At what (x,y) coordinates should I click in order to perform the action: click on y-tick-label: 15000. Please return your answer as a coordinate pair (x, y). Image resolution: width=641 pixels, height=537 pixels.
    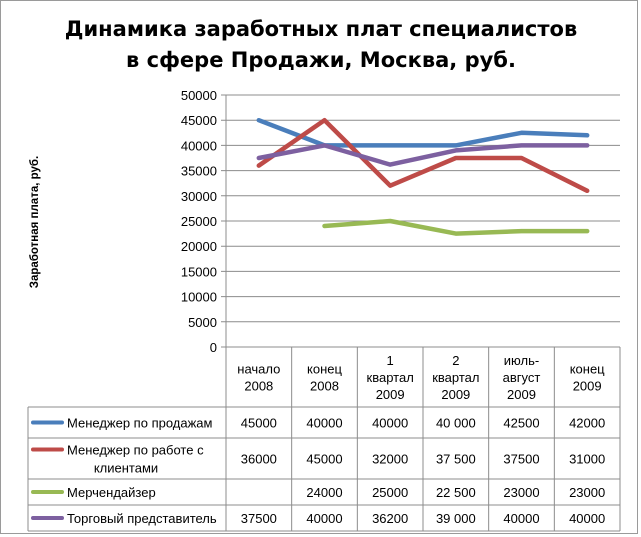
    Looking at the image, I should click on (199, 271).